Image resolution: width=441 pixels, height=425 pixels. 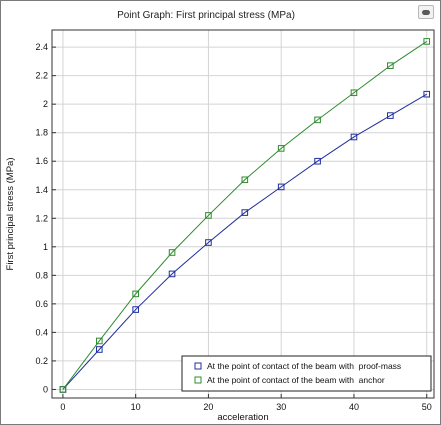 I want to click on y-tick-label: 1.2, so click(x=41, y=218).